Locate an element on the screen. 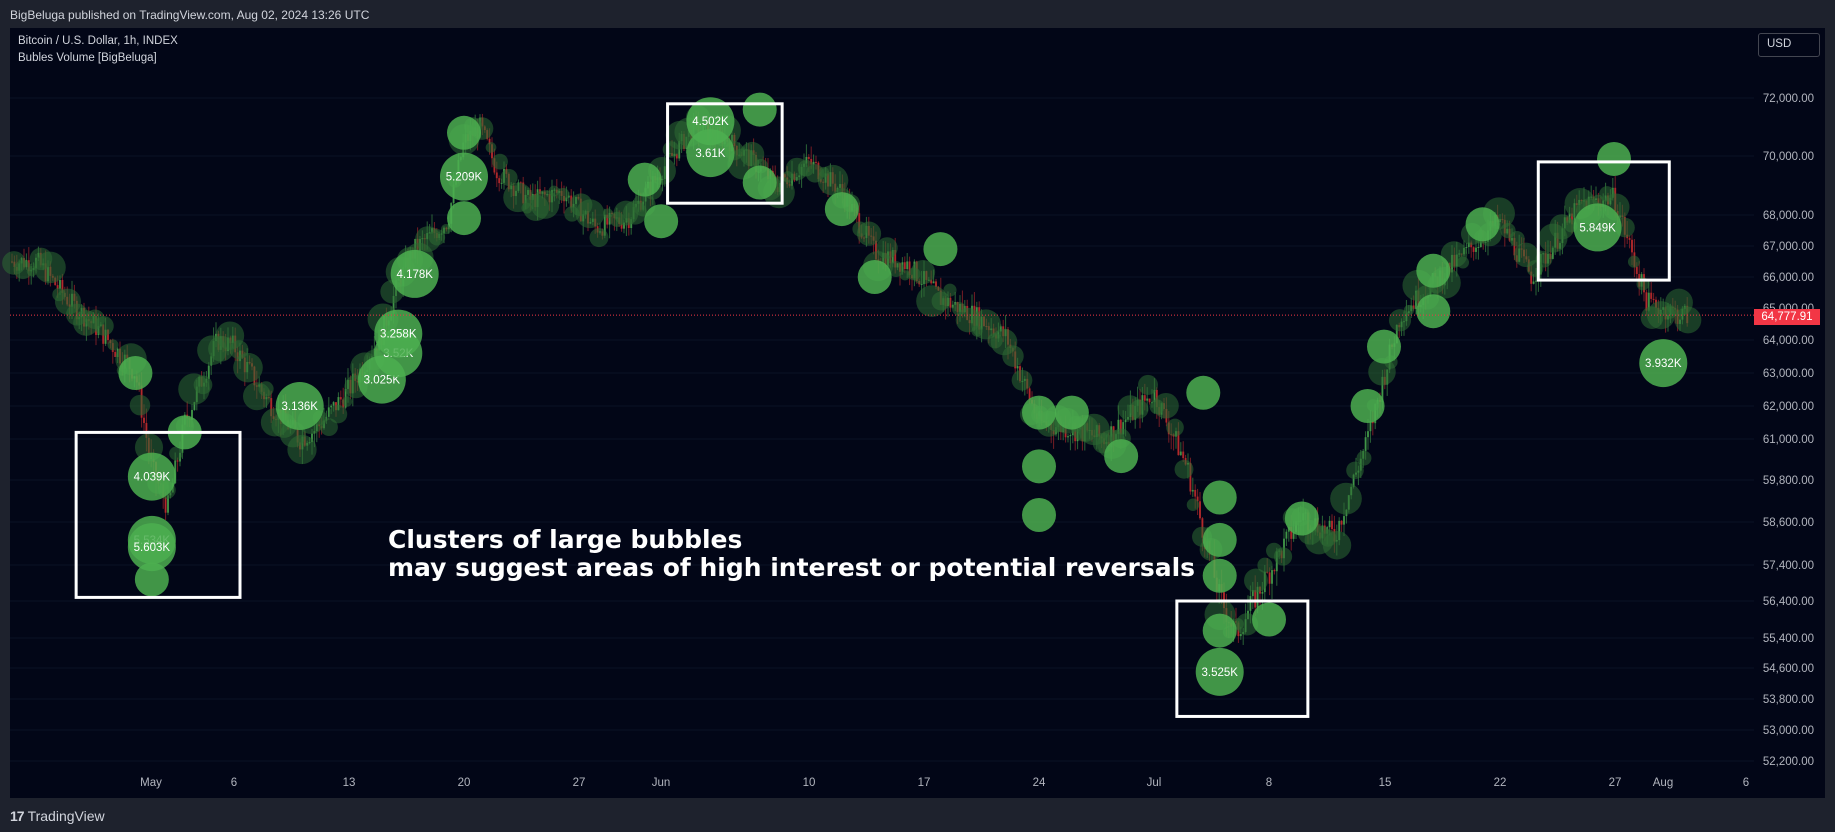  price-tick-label: 58,600.00 is located at coordinates (1788, 523).